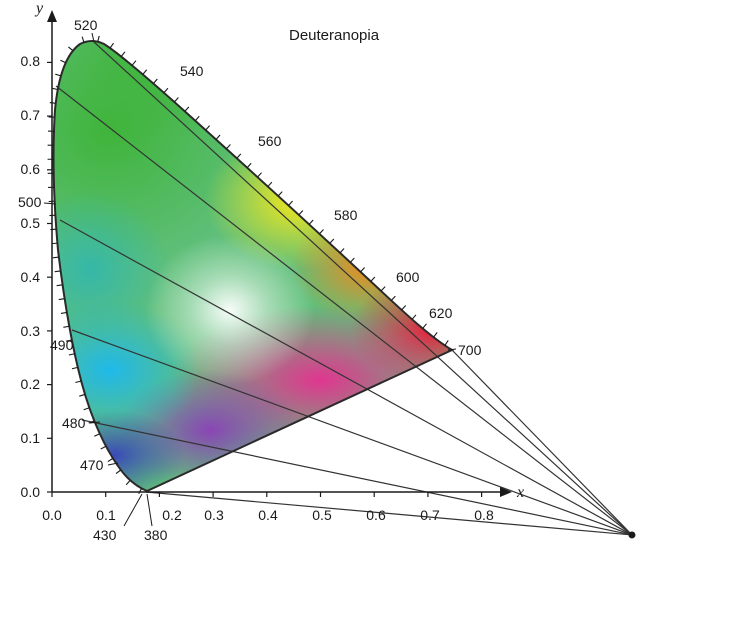 This screenshot has width=743, height=630. I want to click on x-tick-label: 0.7, so click(430, 515).